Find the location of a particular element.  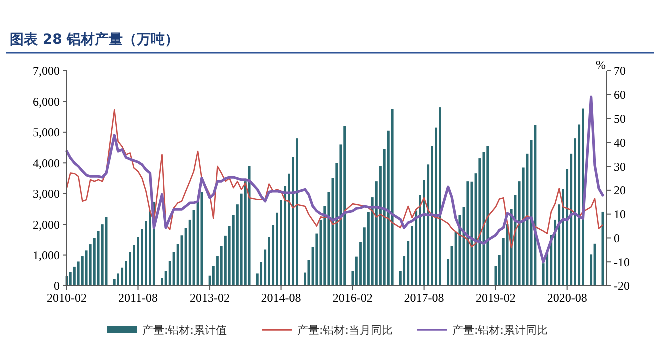

y-tick-label: 4,000 is located at coordinates (46, 163).